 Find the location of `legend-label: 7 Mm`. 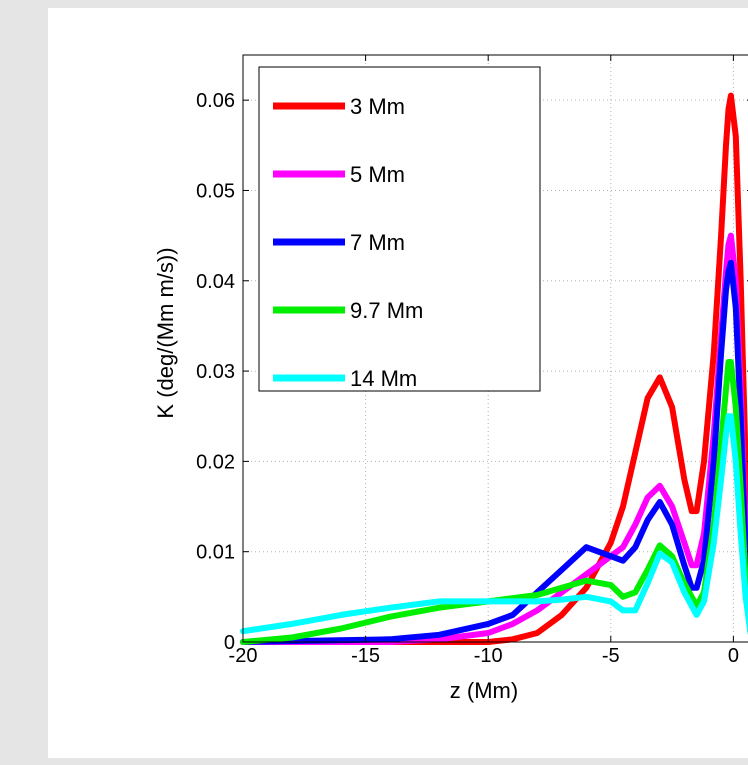

legend-label: 7 Mm is located at coordinates (377, 242).